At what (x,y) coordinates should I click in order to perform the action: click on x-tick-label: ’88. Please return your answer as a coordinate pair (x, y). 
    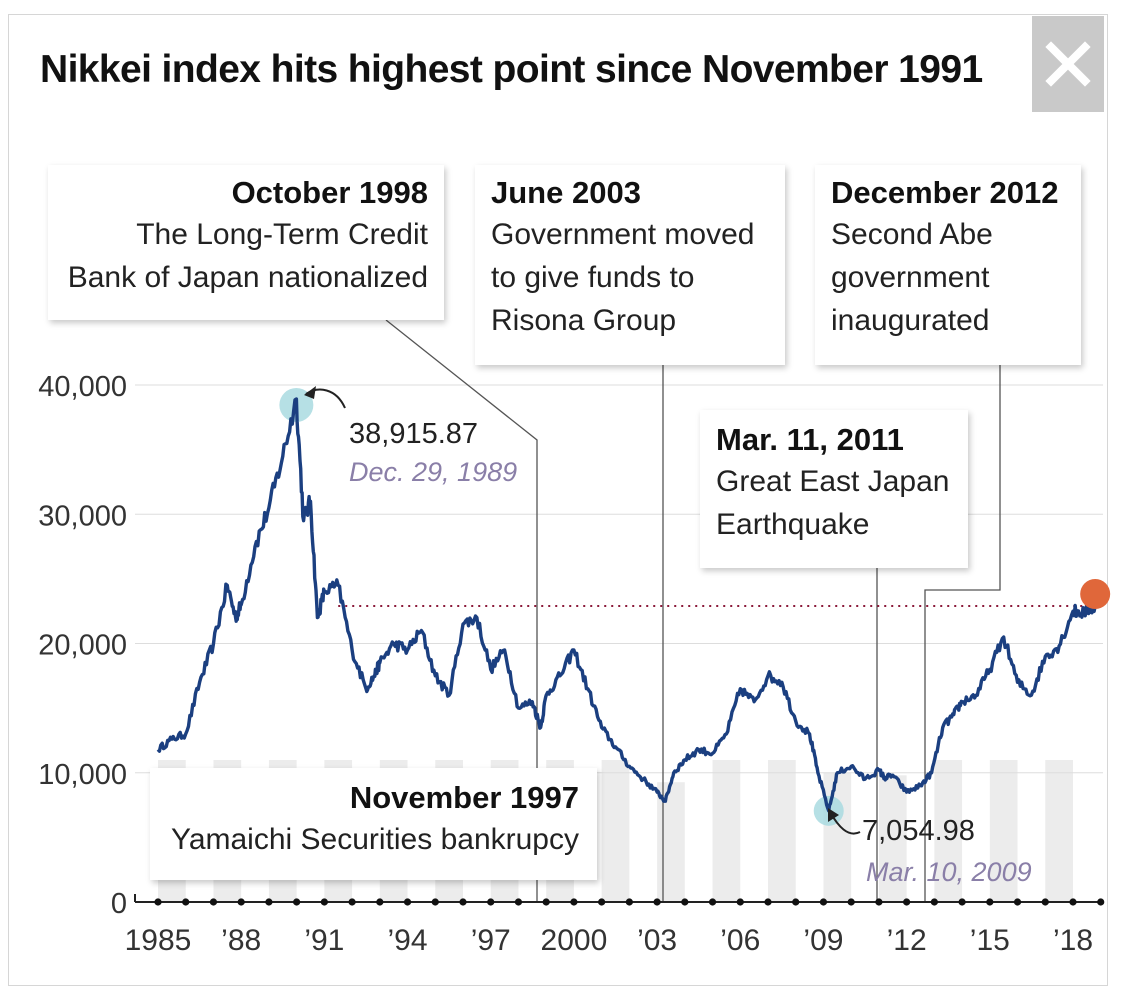
    Looking at the image, I should click on (241, 940).